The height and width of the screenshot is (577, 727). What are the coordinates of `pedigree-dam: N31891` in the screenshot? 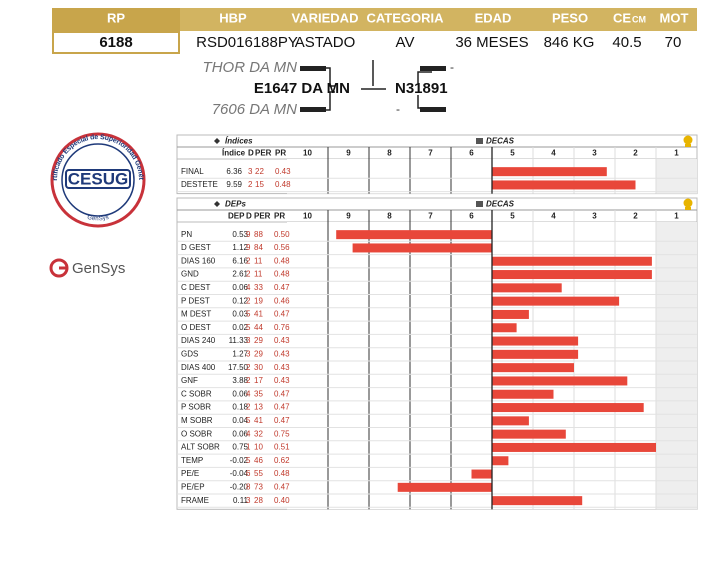 It's located at (421, 88).